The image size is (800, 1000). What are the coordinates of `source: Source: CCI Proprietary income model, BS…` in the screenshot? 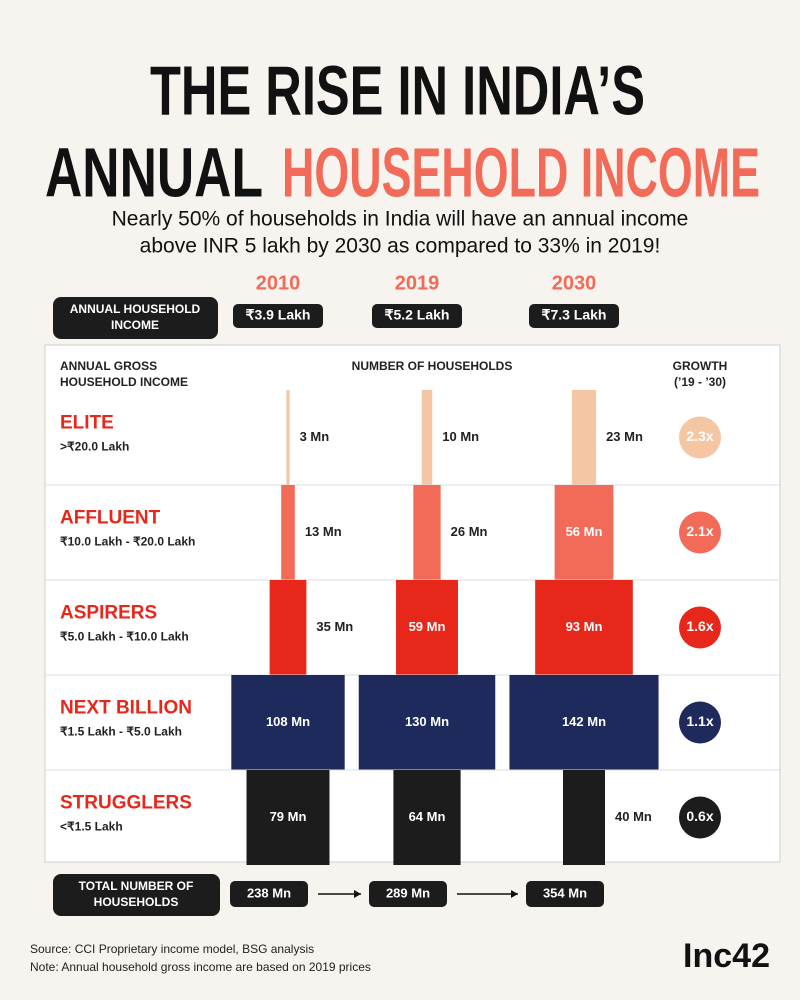 It's located at (172, 949).